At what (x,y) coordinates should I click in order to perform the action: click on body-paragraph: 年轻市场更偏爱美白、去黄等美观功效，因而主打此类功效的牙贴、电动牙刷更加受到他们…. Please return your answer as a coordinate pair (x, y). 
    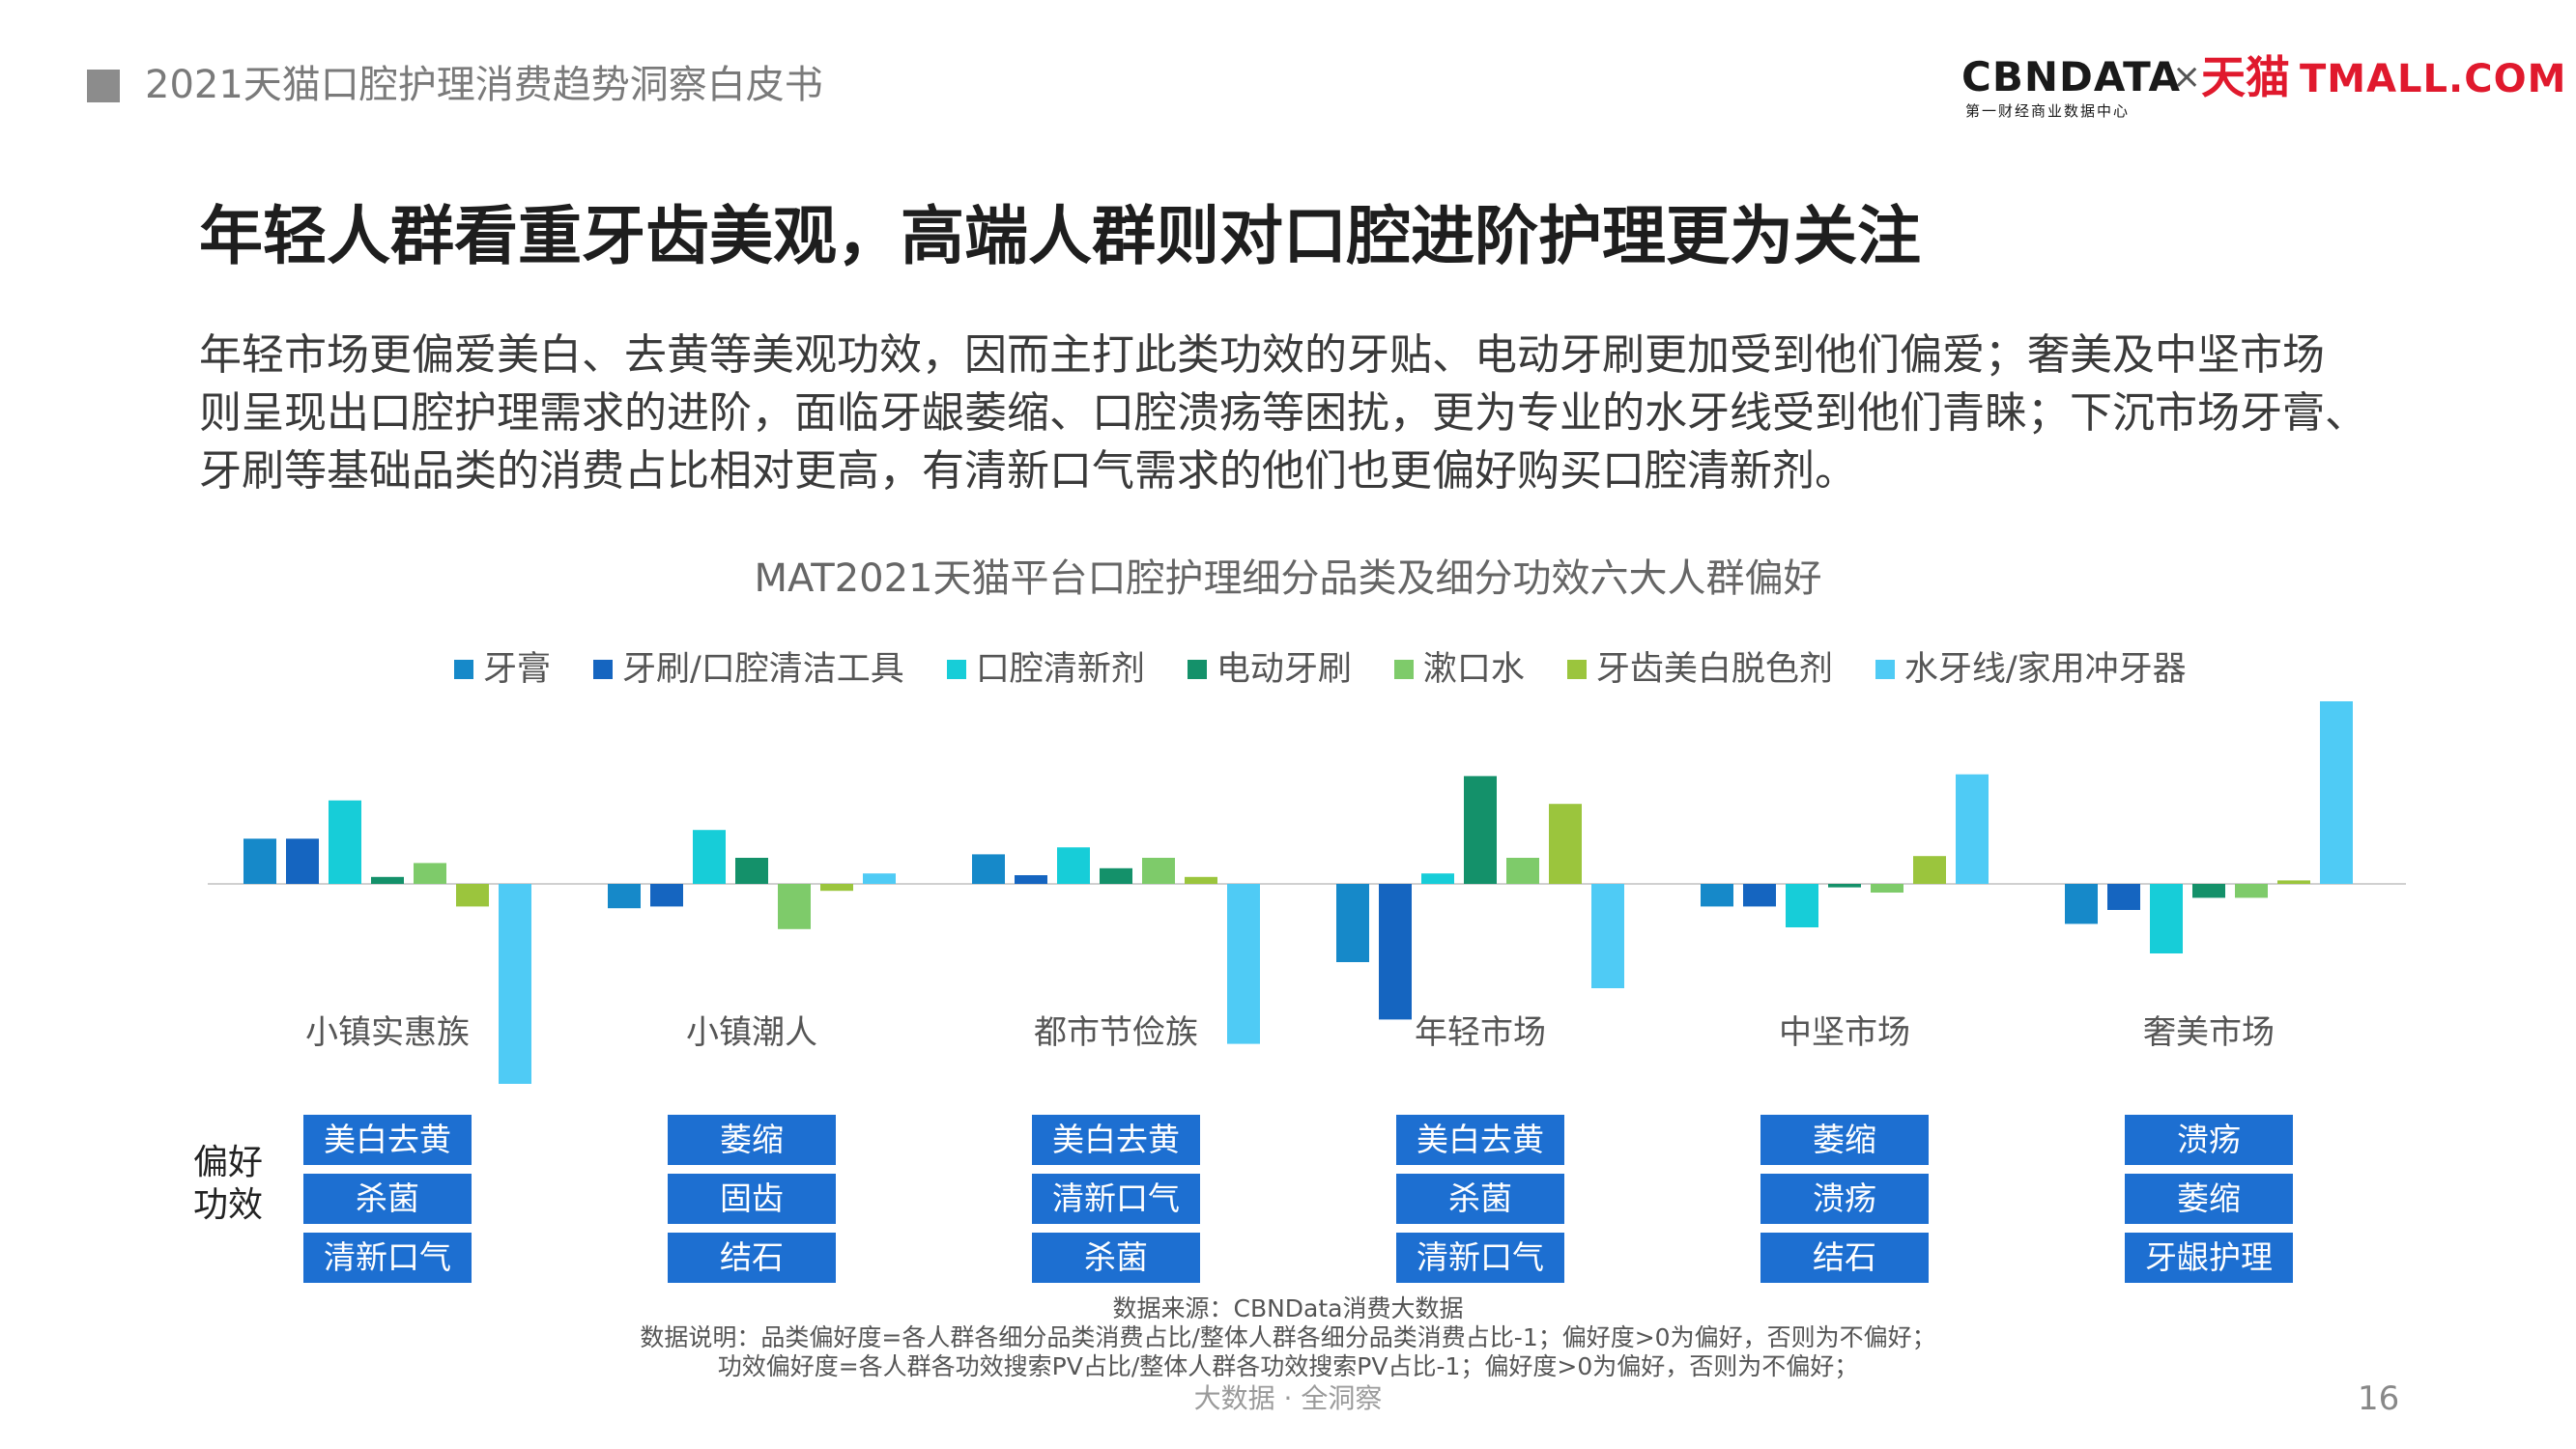
    Looking at the image, I should click on (1330, 413).